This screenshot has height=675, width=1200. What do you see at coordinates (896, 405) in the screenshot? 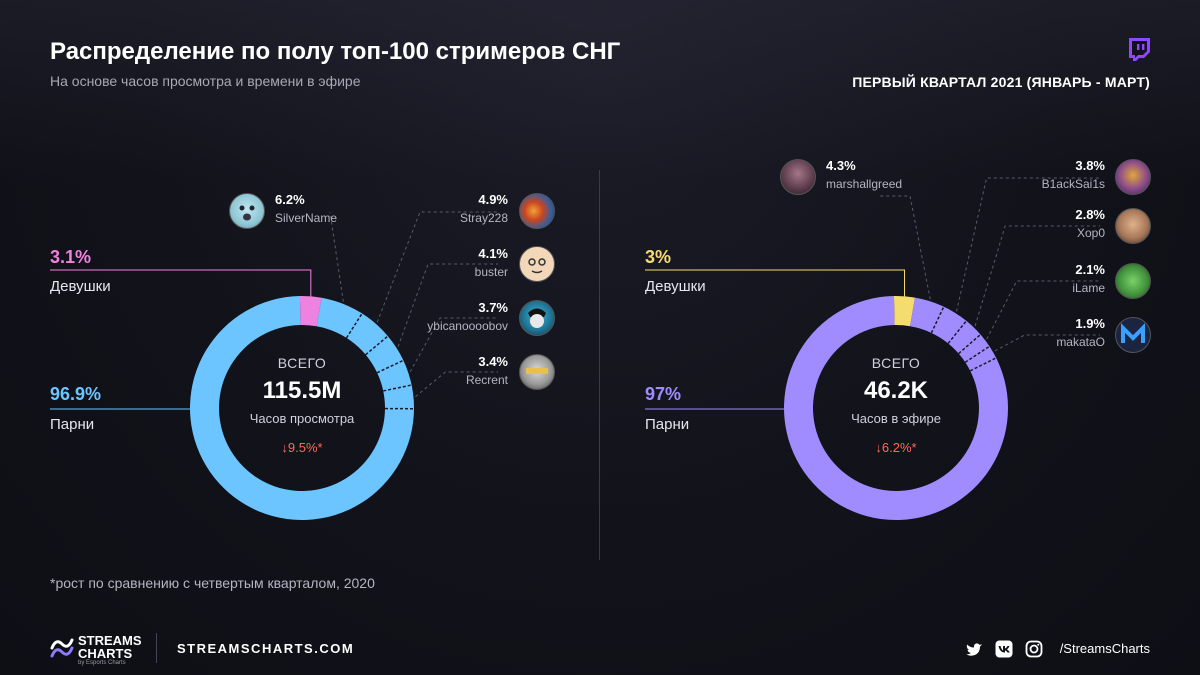
I see `right-center-block: ВСЕГО 46.2K Часов в эфире ↓6.2%*` at bounding box center [896, 405].